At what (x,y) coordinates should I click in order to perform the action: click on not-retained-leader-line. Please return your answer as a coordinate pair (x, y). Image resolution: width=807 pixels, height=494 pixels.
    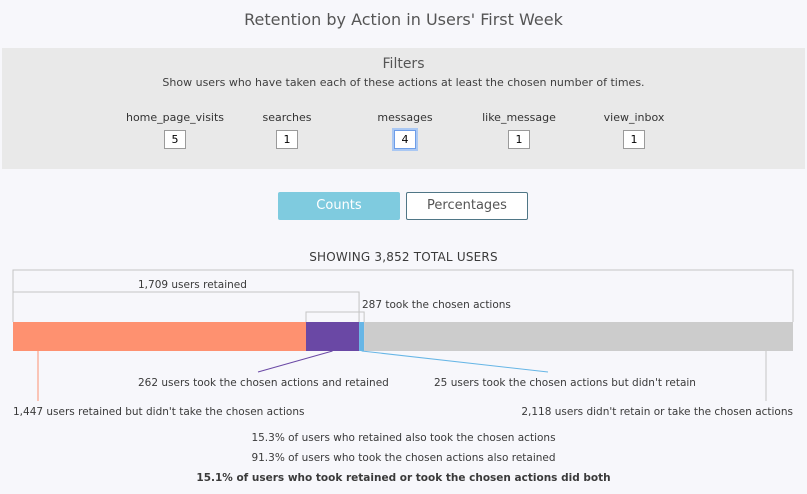
    Looking at the image, I should click on (455, 361).